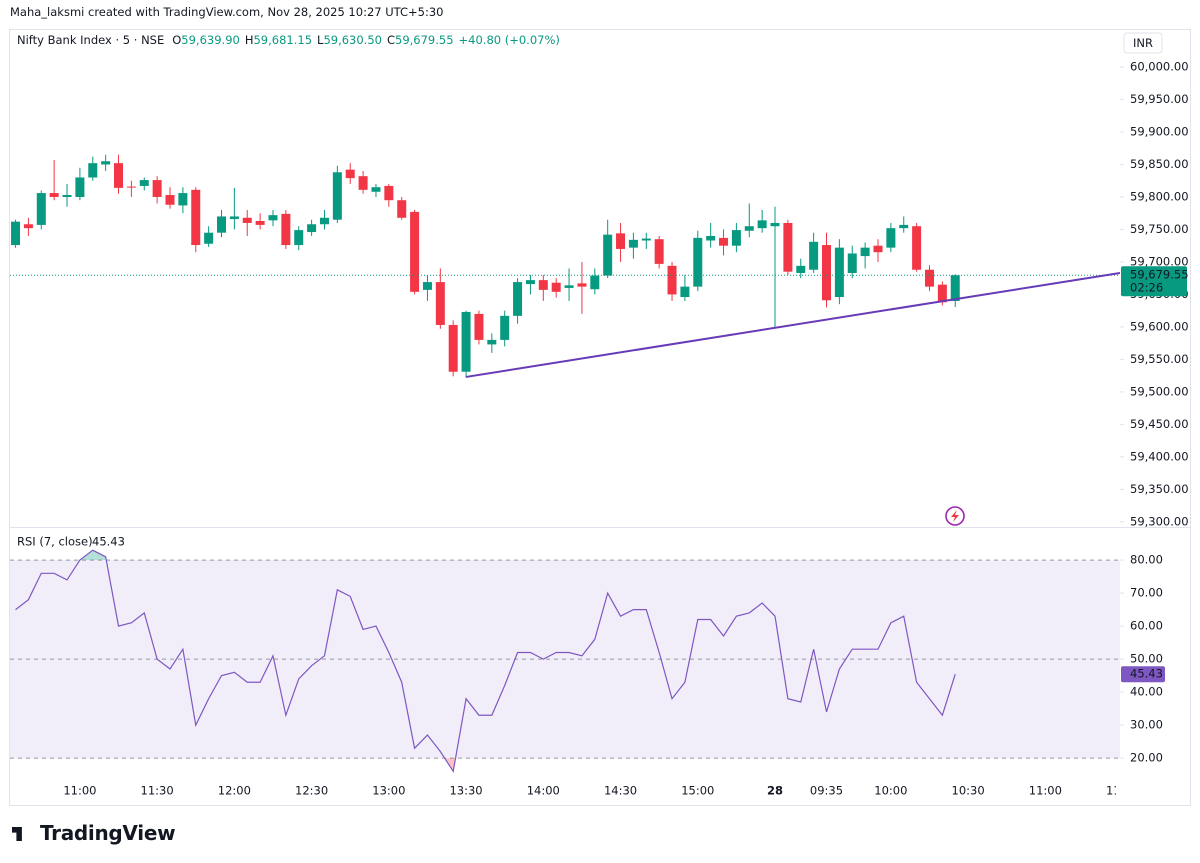 The height and width of the screenshot is (863, 1200). What do you see at coordinates (93, 555) in the screenshot?
I see `overbought-fill` at bounding box center [93, 555].